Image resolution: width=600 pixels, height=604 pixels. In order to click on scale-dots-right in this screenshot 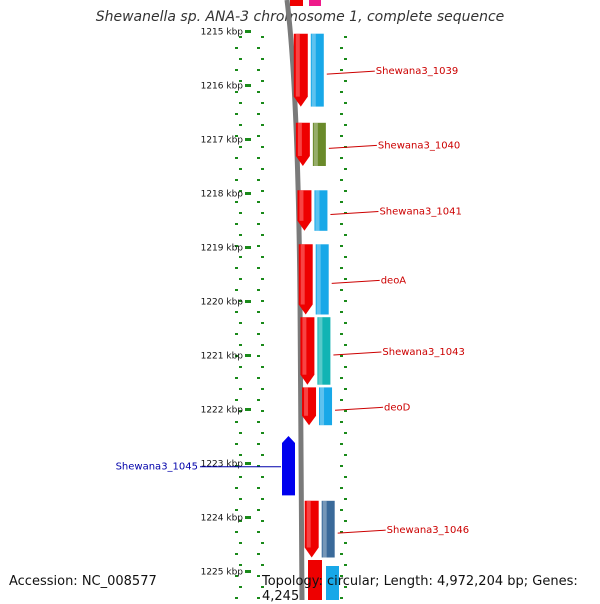, I will do `click(343, 317)`.